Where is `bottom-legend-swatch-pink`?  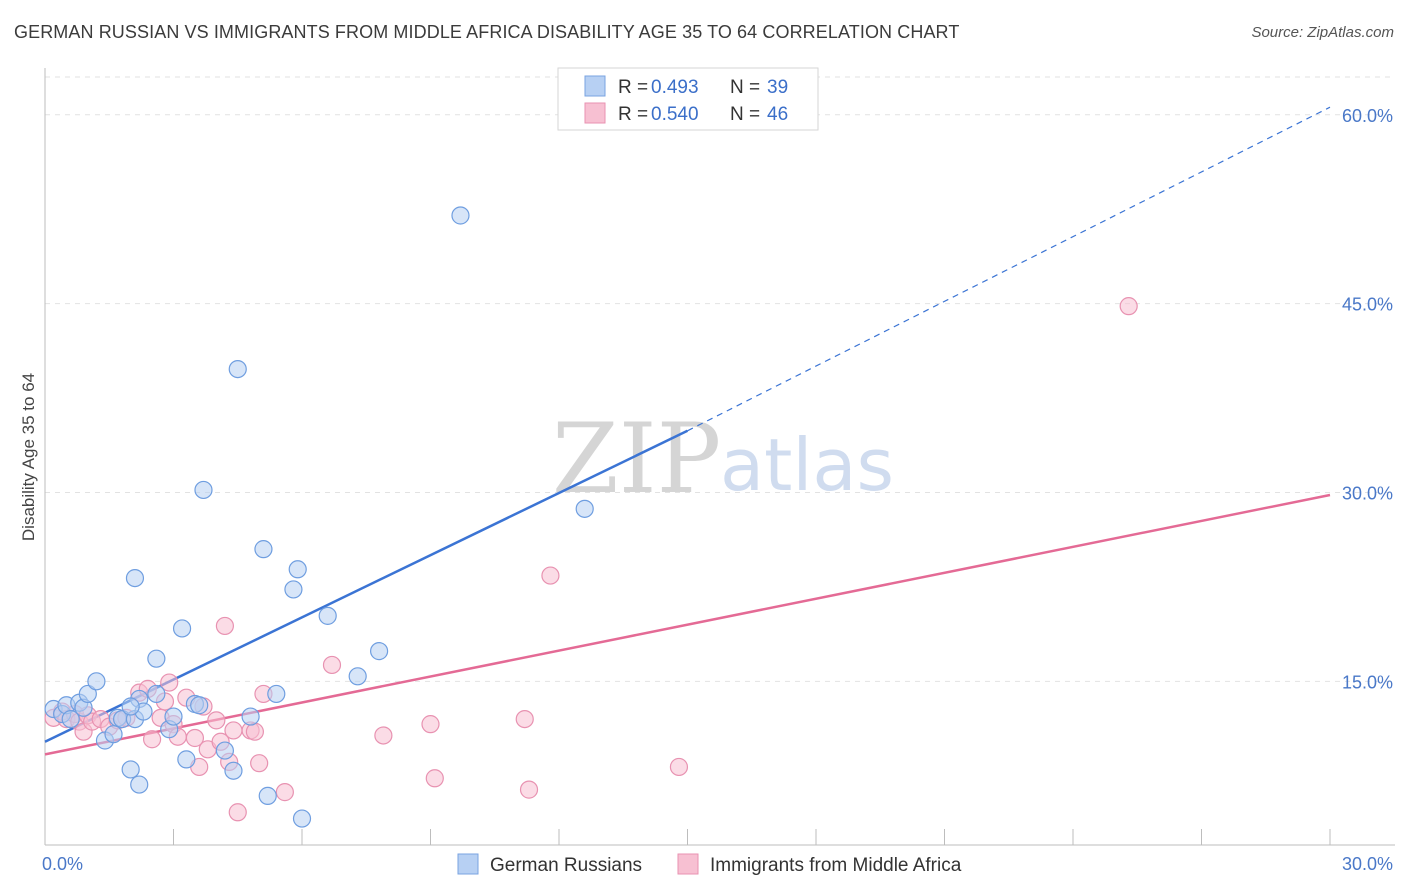
bottom-legend-swatch-pink is located at coordinates (688, 864).